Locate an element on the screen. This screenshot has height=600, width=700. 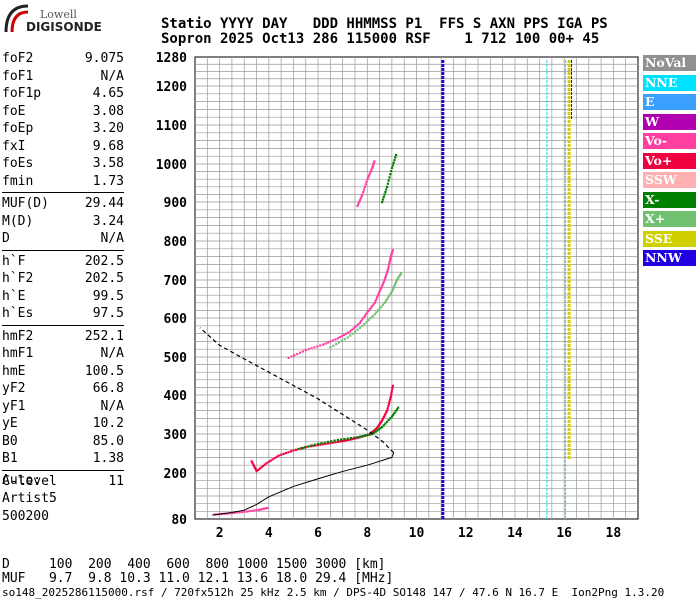
param-row: foEs 3.58 is located at coordinates (63, 164).